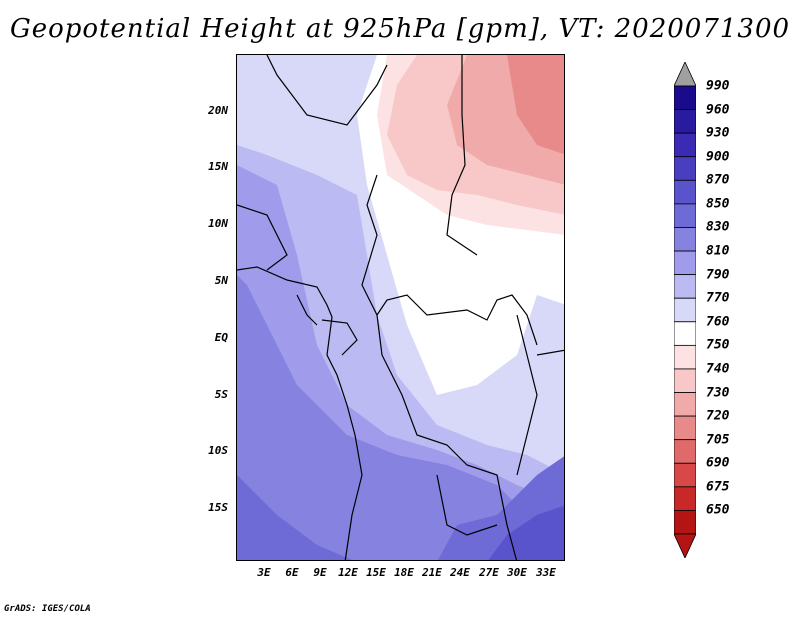 The image size is (800, 618). Describe the element at coordinates (47, 609) in the screenshot. I see `credit-text: GrADS: IGES/COLA` at that location.